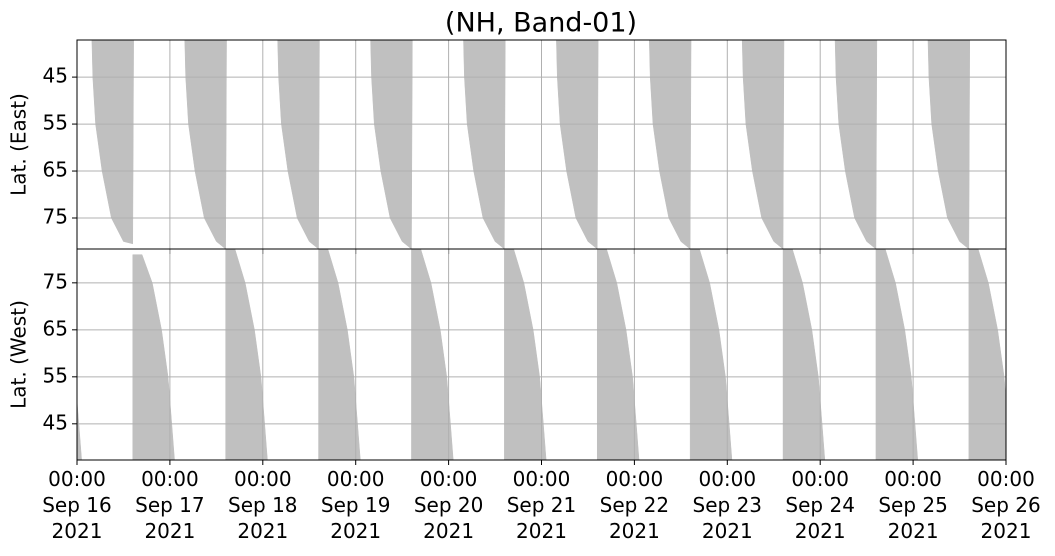  Describe the element at coordinates (263, 505) in the screenshot. I see `x-tick-label: 00:00 Sep 18 2021` at that location.